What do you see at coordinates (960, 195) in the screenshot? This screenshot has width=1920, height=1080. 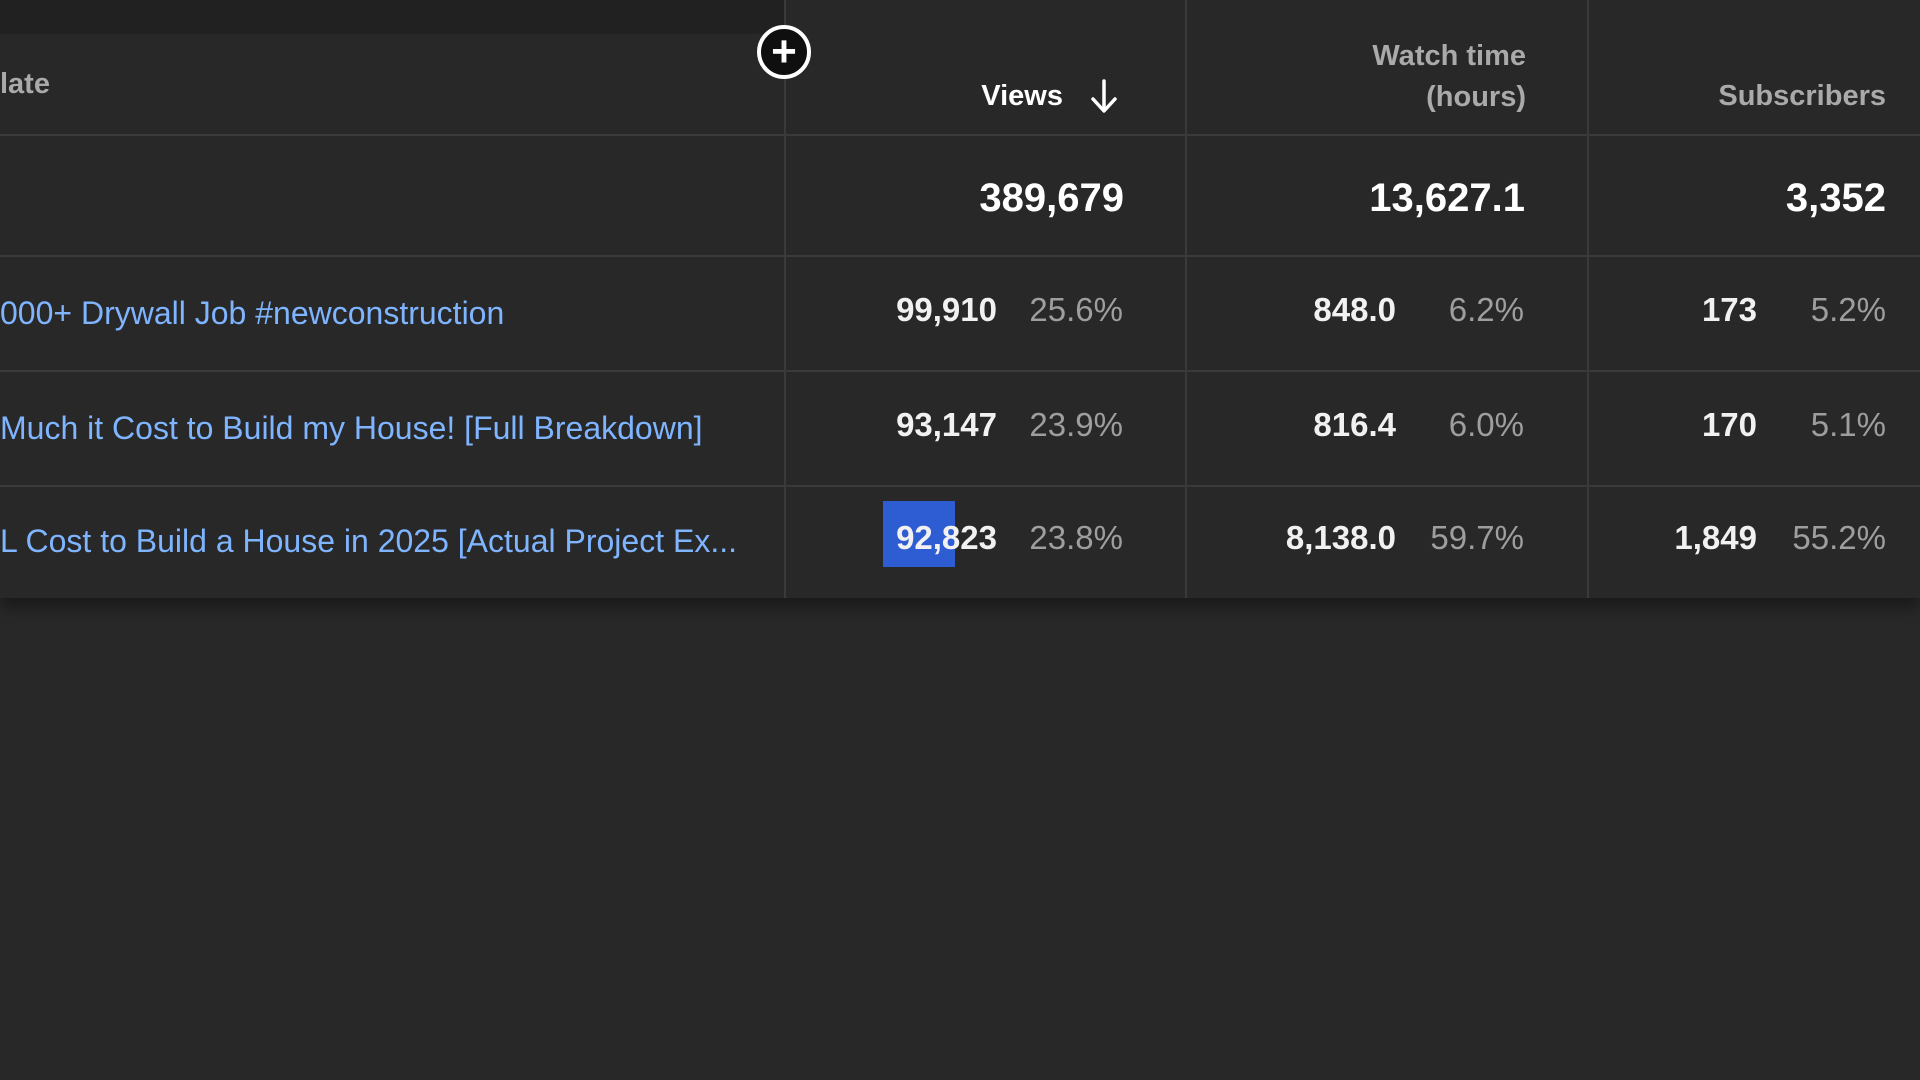 I see `totals-row: 389,679 13,627.1 3,352` at bounding box center [960, 195].